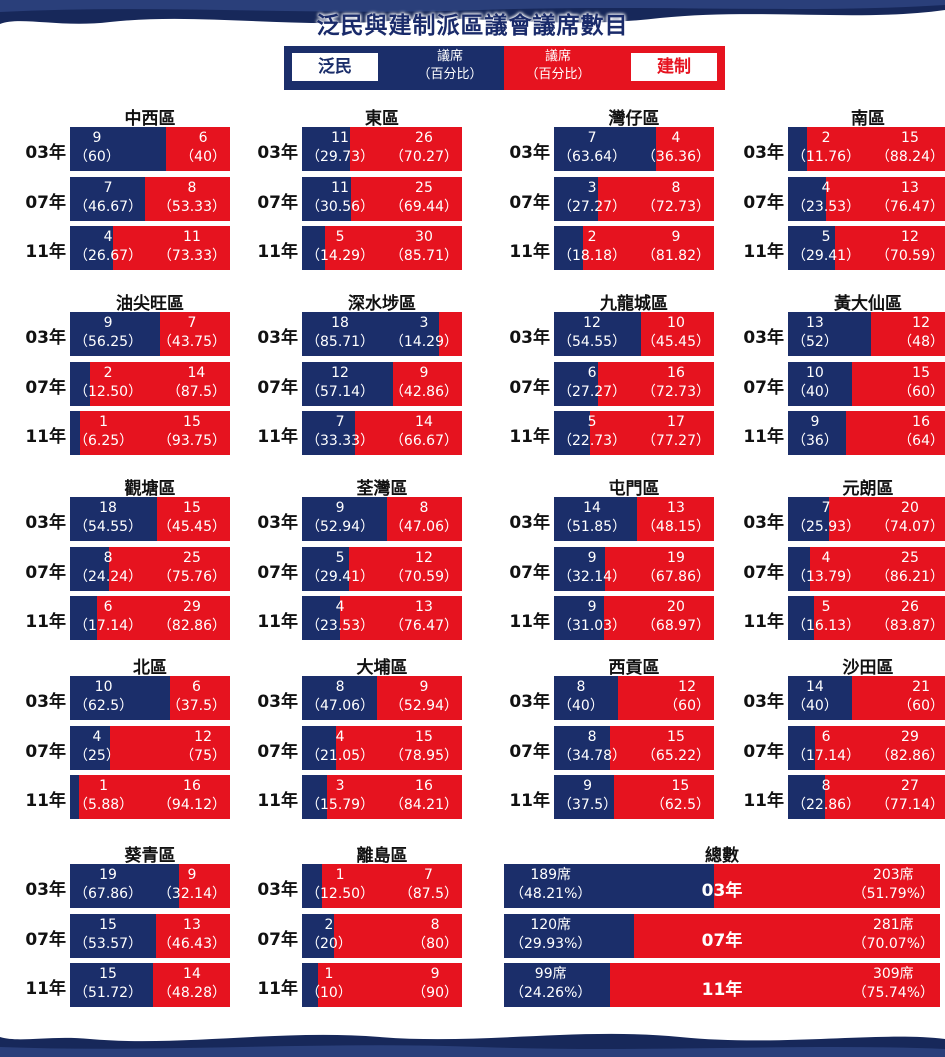  Describe the element at coordinates (921, 697) in the screenshot. I see `establishment-label: 21 （60）` at that location.